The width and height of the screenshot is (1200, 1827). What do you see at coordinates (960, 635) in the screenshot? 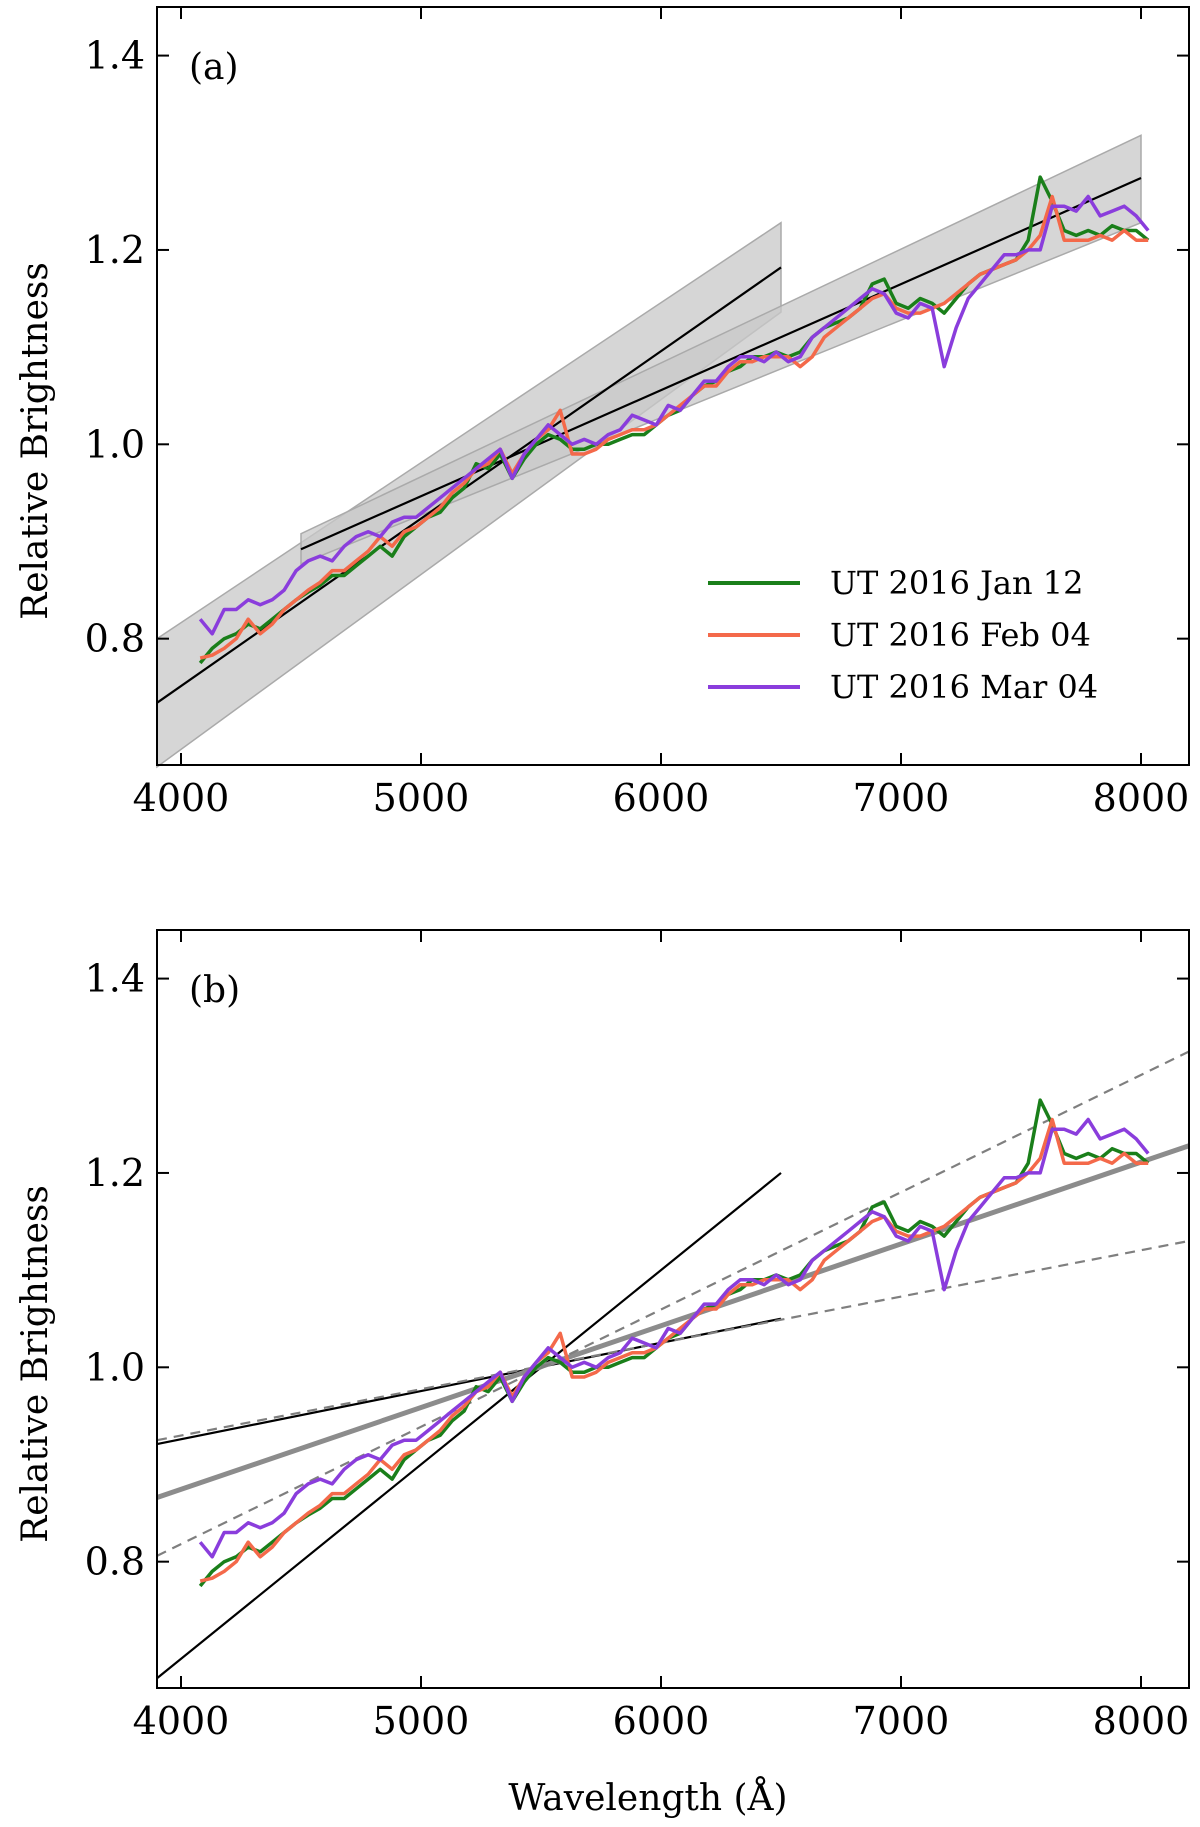
I see `legend-label-feb-04: UT 2016 Feb 04` at bounding box center [960, 635].